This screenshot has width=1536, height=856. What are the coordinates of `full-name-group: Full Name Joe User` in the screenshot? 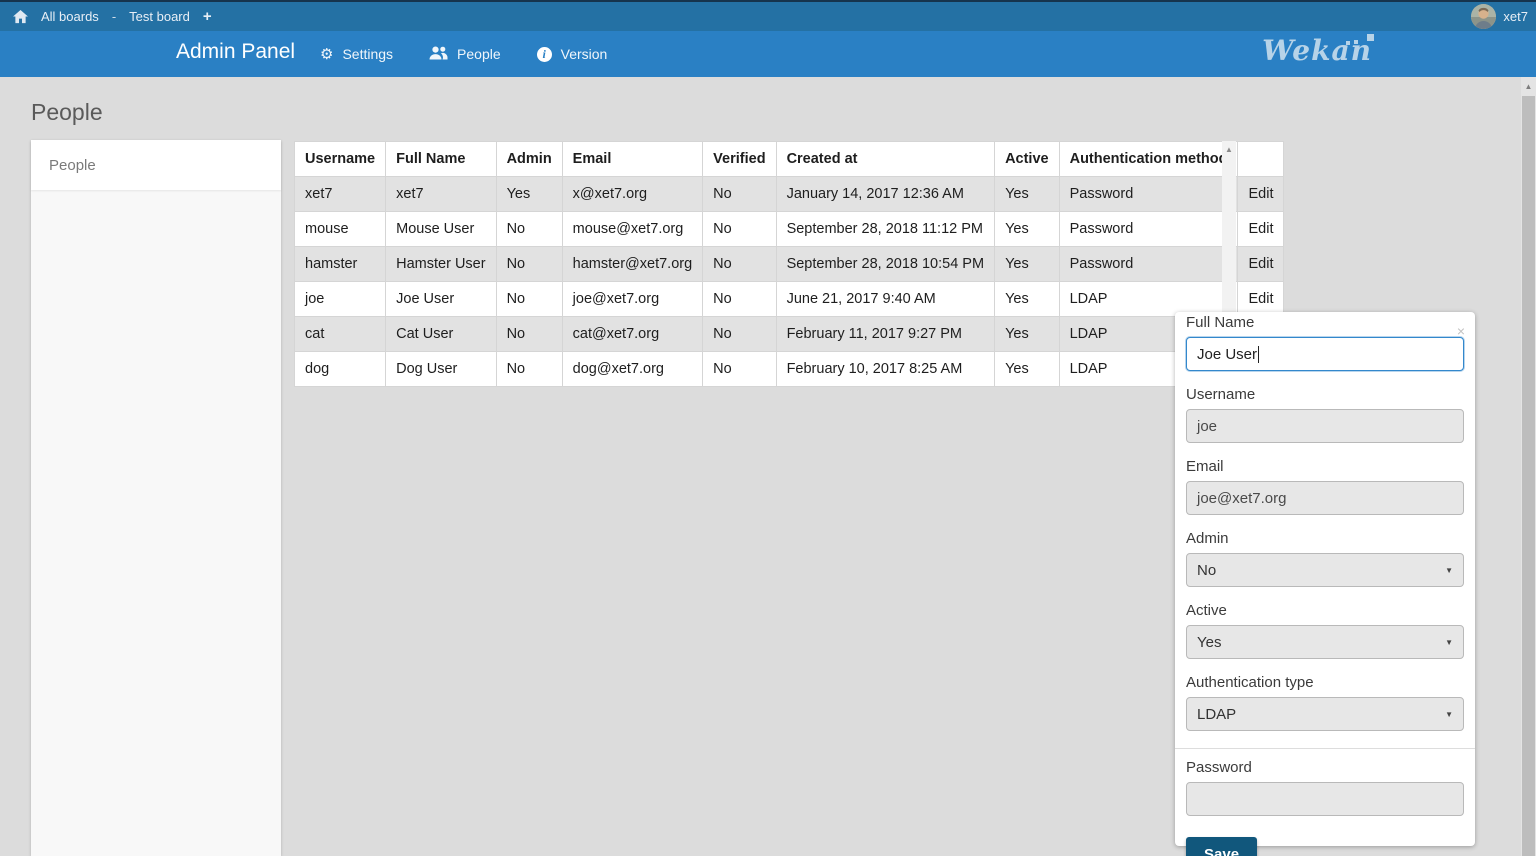 It's located at (1325, 342).